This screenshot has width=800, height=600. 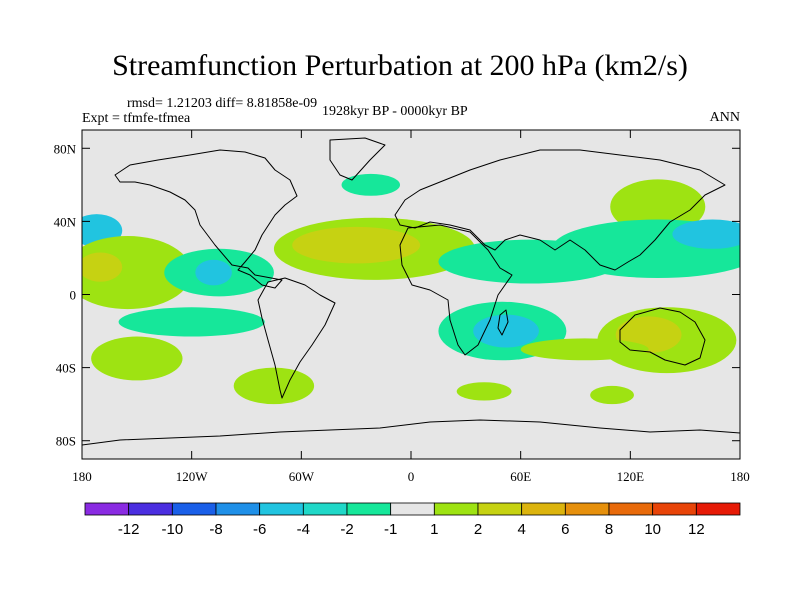 I want to click on region-n-atlantic-positive-core, so click(x=356, y=245).